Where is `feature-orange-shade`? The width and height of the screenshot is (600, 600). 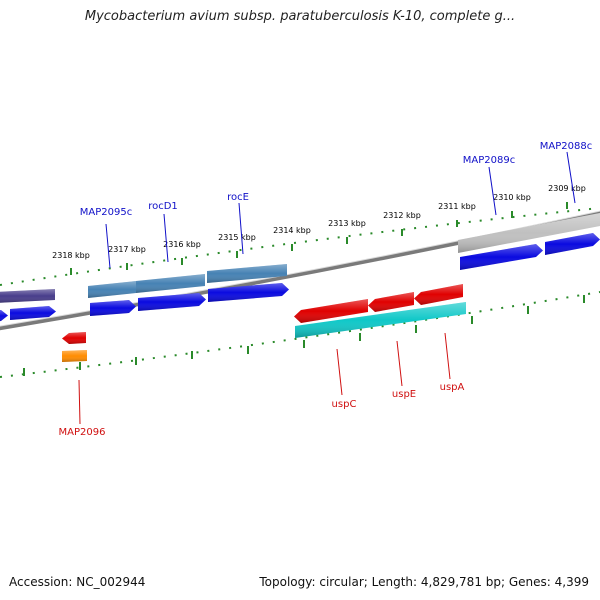 feature-orange-shade is located at coordinates (74, 356).